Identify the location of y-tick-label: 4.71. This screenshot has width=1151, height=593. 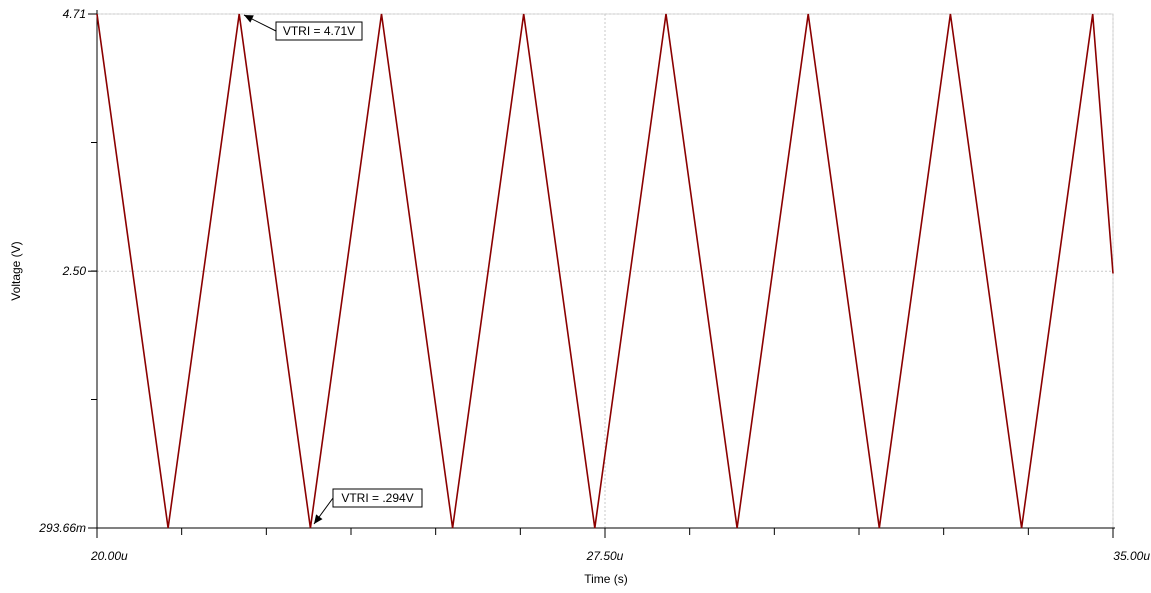
(74, 14).